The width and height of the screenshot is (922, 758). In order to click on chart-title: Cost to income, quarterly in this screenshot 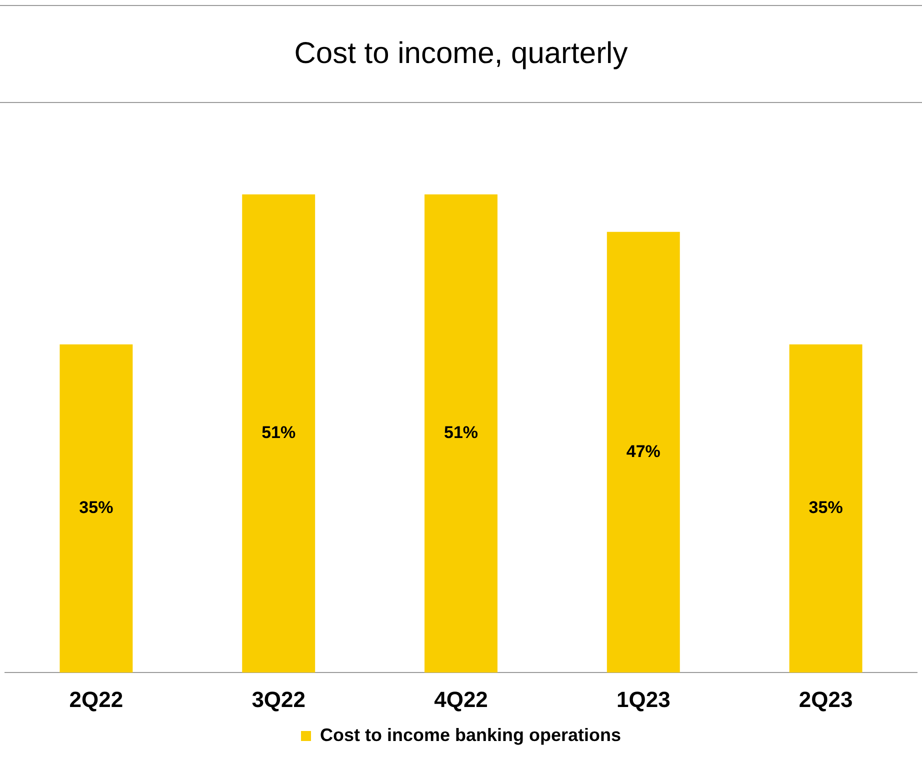, I will do `click(461, 54)`.